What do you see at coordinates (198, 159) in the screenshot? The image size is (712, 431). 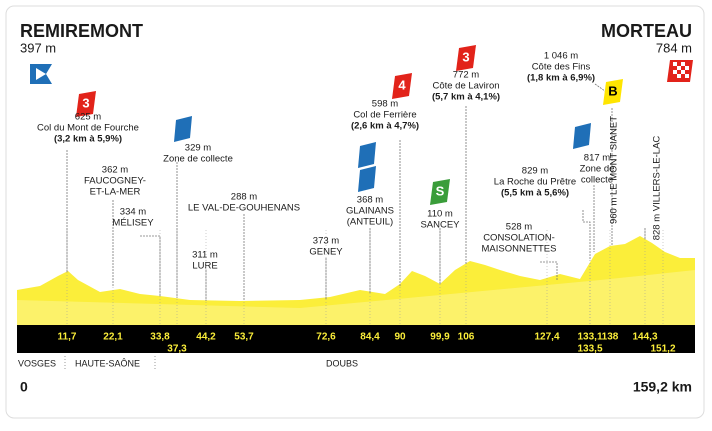 I see `point-label: Zone de collecte` at bounding box center [198, 159].